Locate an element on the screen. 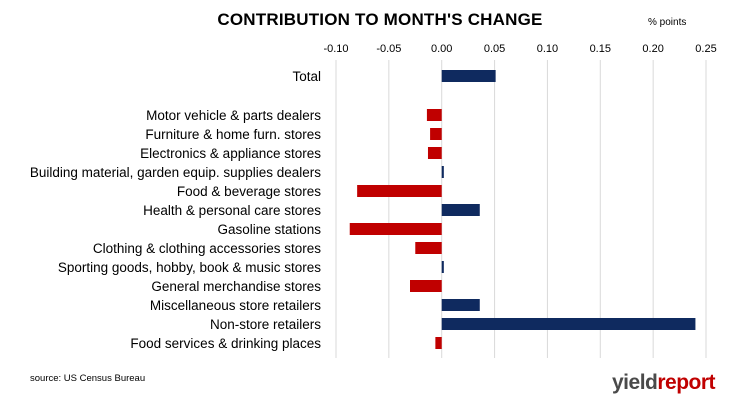 The height and width of the screenshot is (402, 730). x-tick-label: 0.05 is located at coordinates (494, 49).